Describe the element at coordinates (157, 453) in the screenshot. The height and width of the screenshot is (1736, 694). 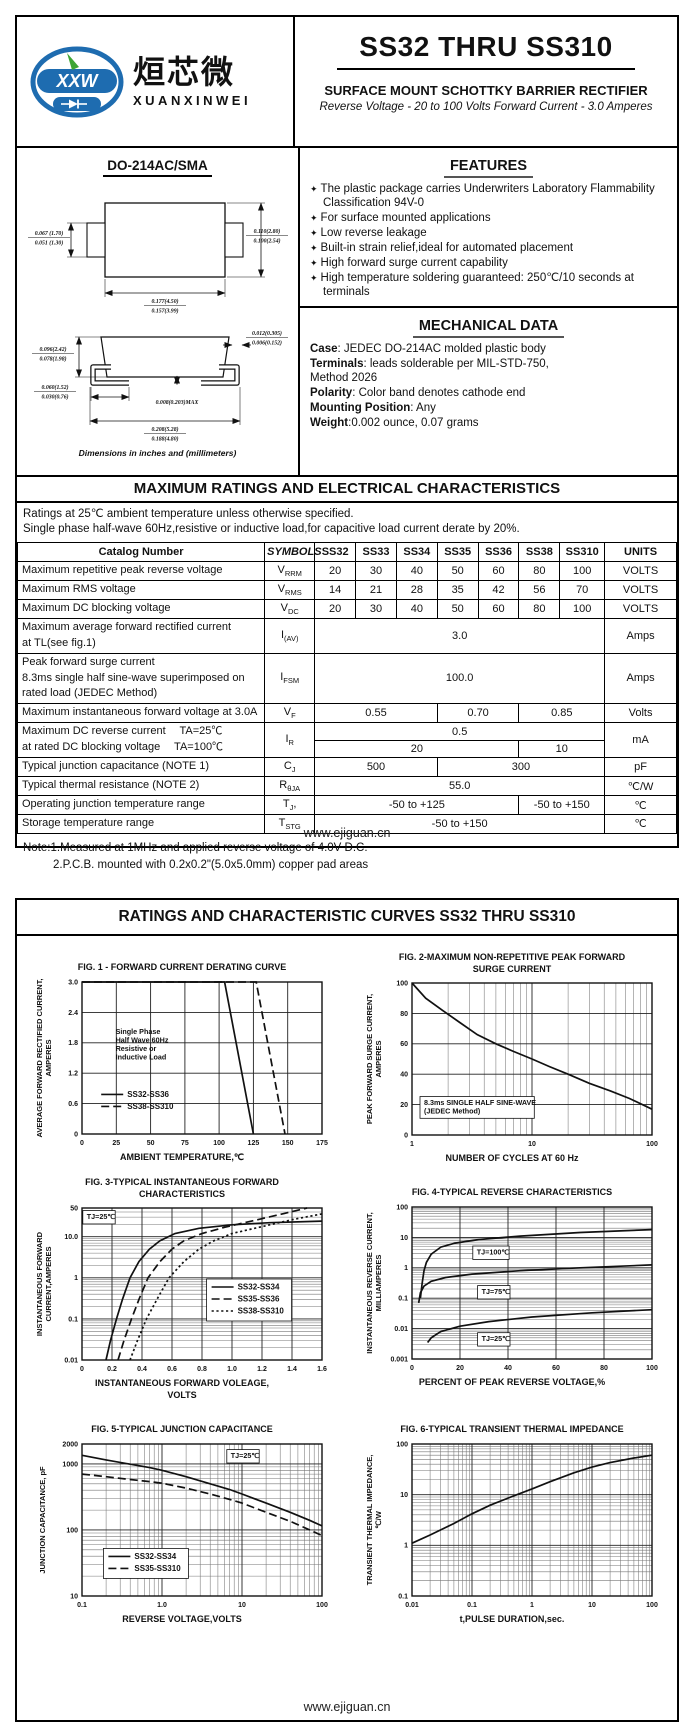
I see `package-caption: Dimensions in inches and (millimeters)` at that location.